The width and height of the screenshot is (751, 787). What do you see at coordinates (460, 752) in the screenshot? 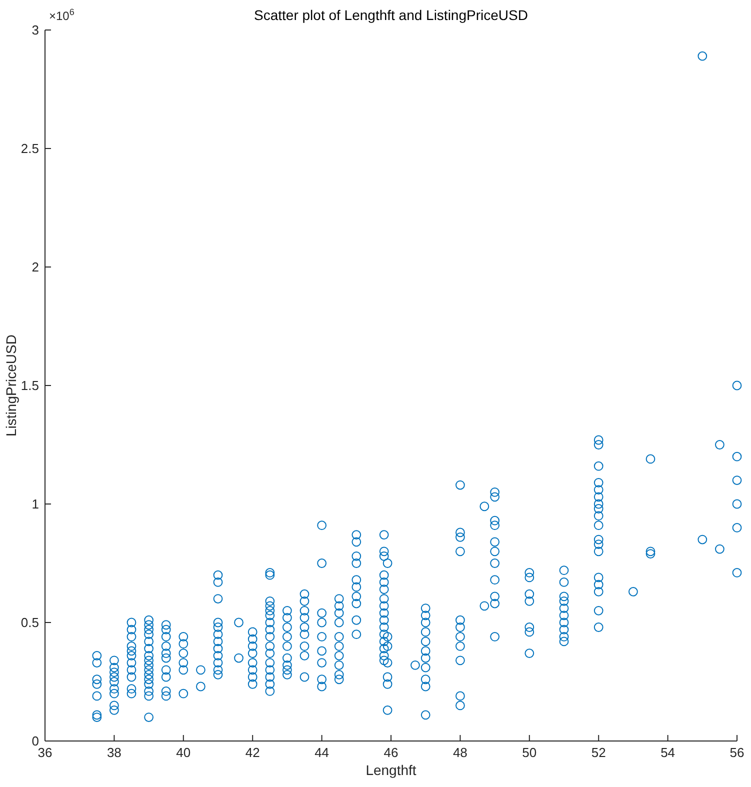
I see `x-tick-label: 48` at bounding box center [460, 752].